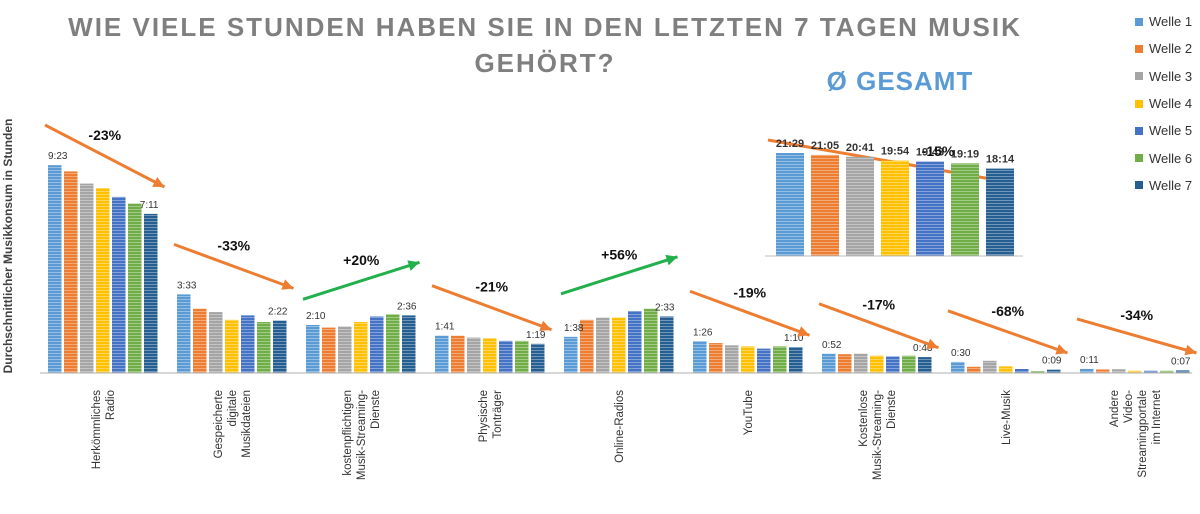 This screenshot has height=514, width=1200. I want to click on inset-data-label: 18:14, so click(1000, 160).